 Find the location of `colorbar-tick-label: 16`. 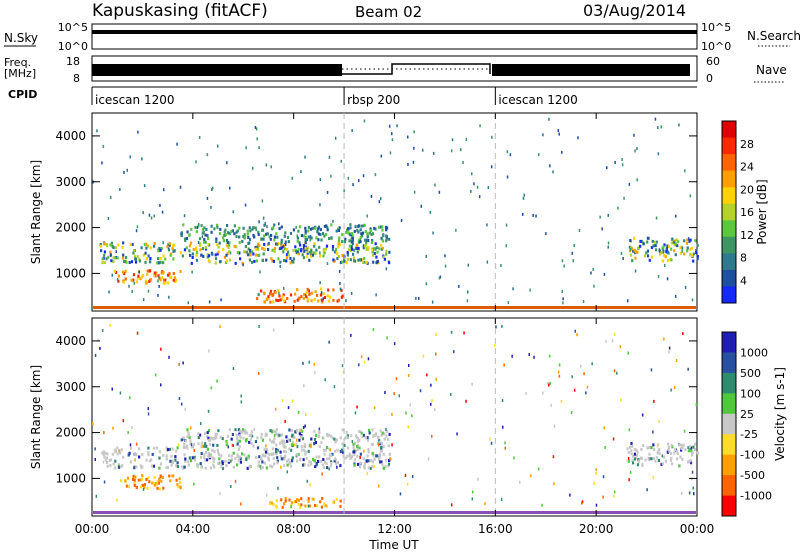

colorbar-tick-label: 16 is located at coordinates (747, 212).